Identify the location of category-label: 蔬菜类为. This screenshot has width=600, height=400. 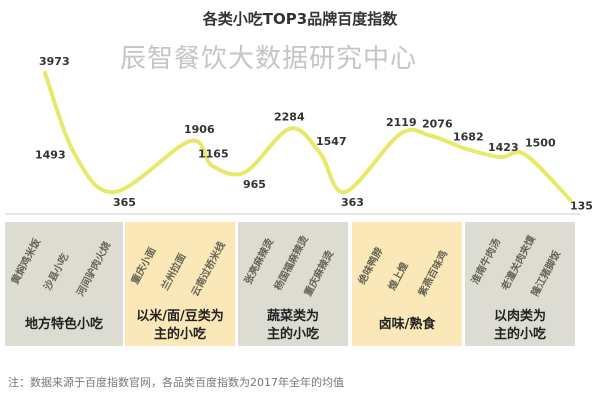
(293, 316).